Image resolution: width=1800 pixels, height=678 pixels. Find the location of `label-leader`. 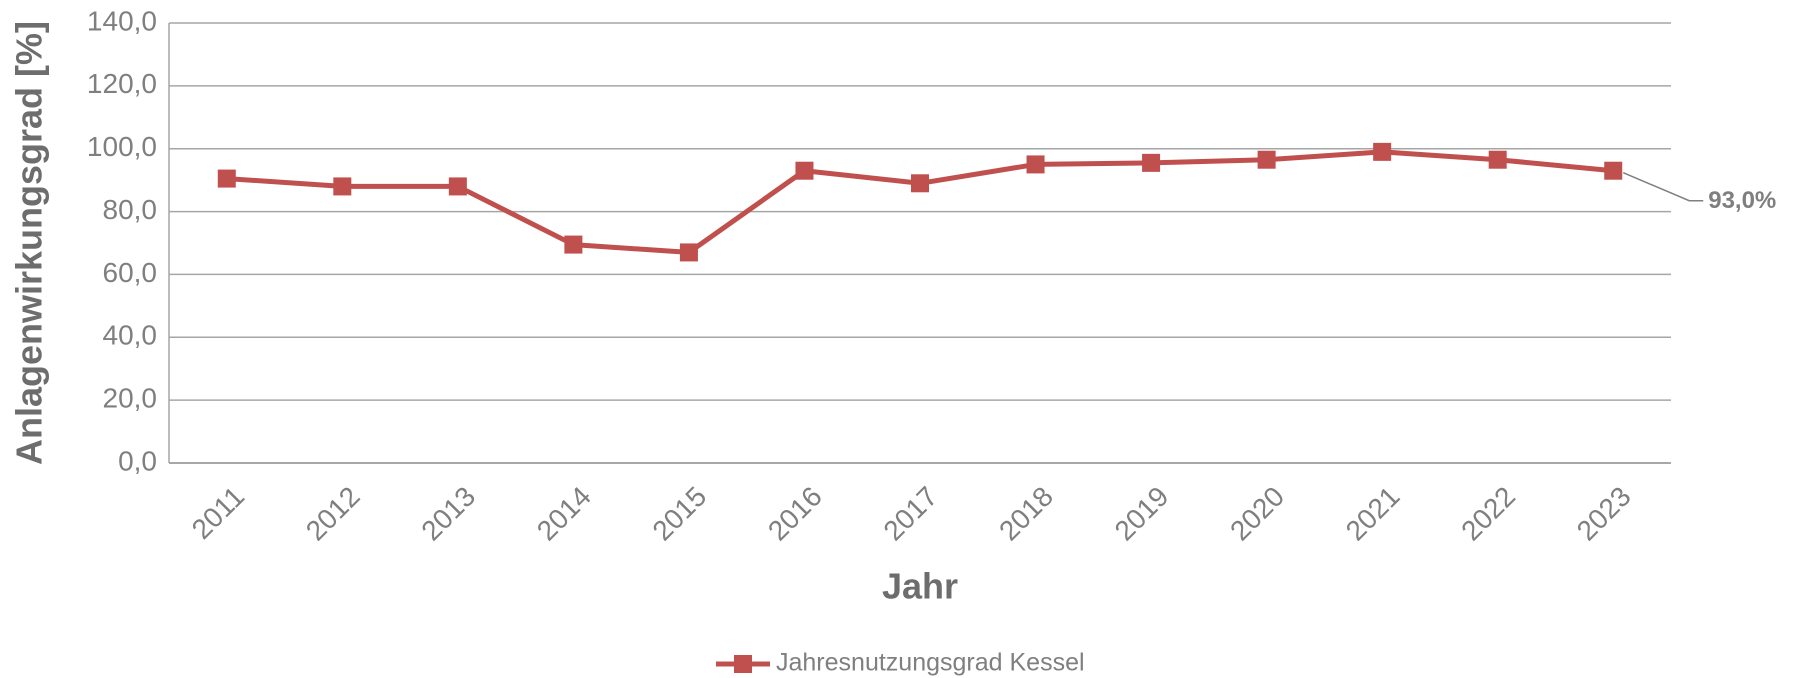

label-leader is located at coordinates (1663, 187).